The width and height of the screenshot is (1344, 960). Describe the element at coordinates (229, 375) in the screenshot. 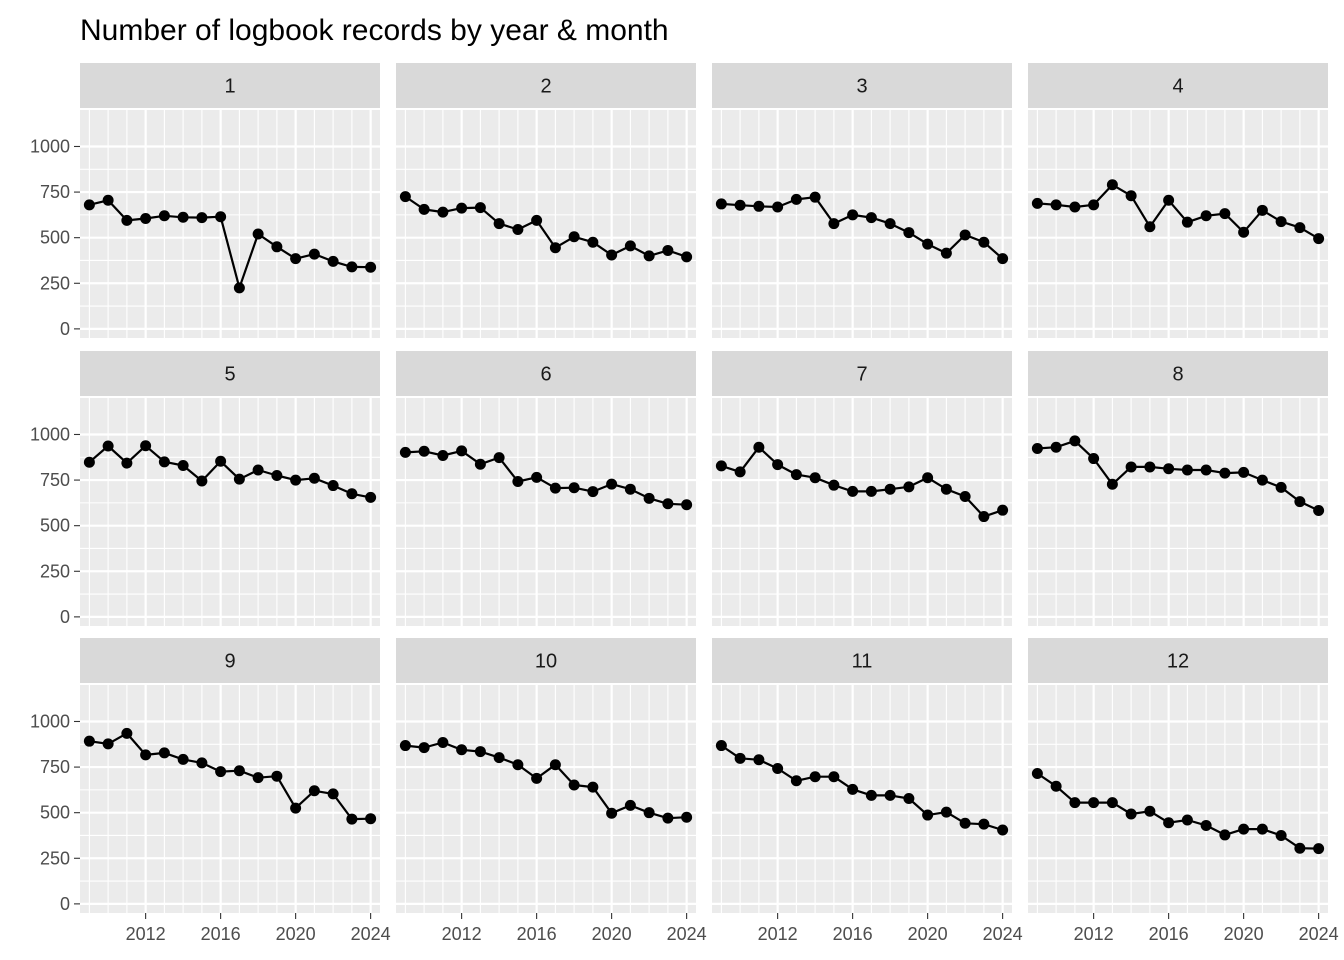

I see `facet-strip-label: 5` at that location.